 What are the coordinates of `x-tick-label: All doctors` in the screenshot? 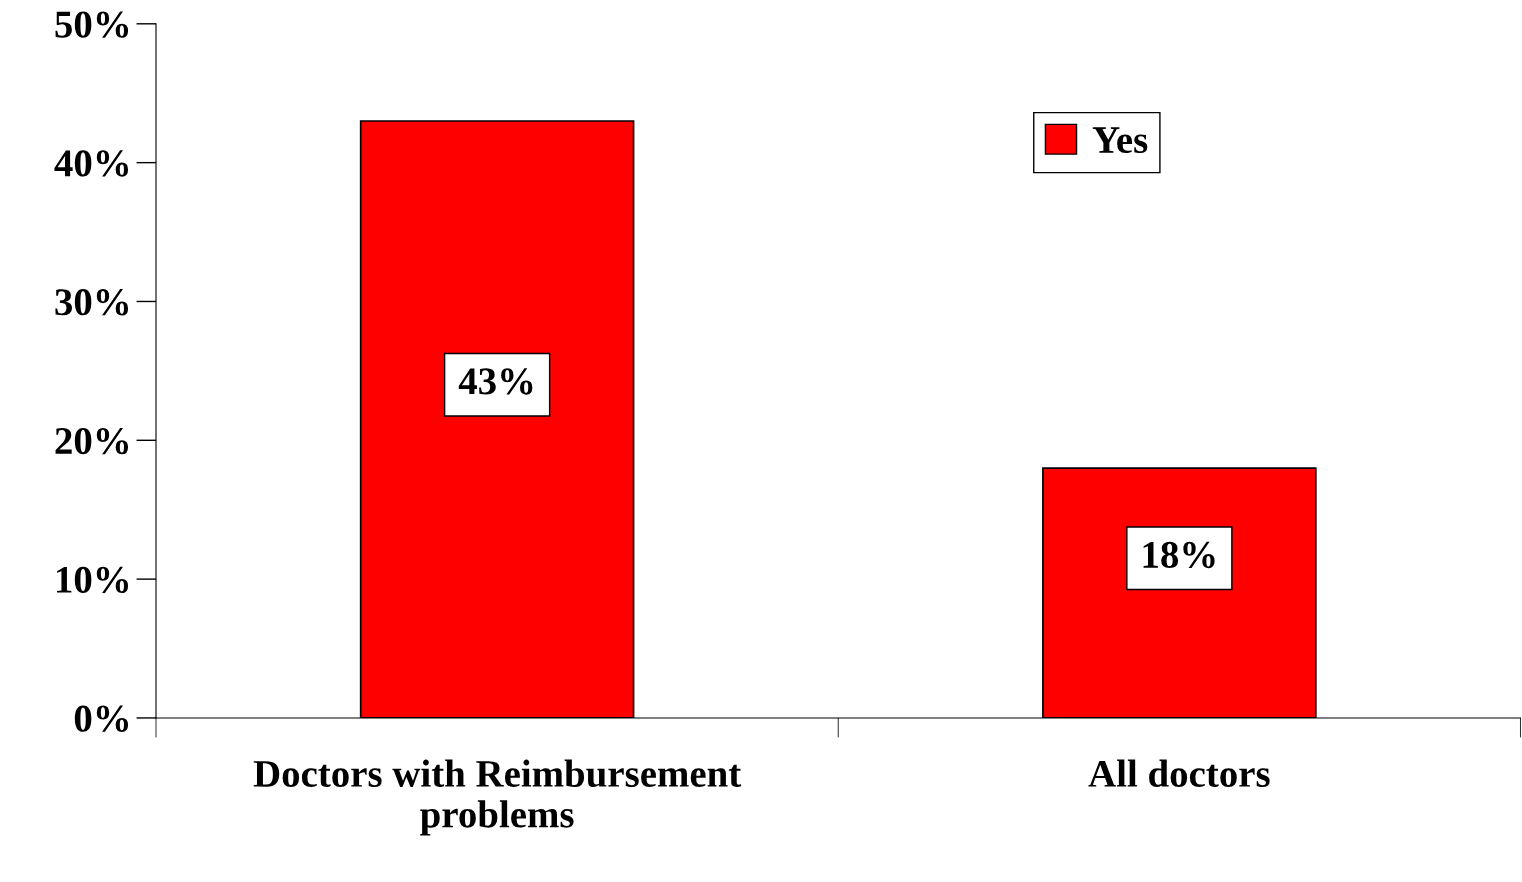 It's located at (1179, 773).